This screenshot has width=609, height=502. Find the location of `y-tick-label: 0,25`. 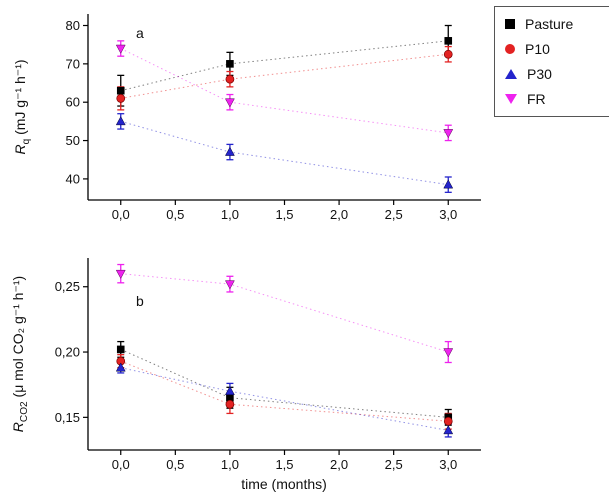

y-tick-label: 0,25 is located at coordinates (67, 286).